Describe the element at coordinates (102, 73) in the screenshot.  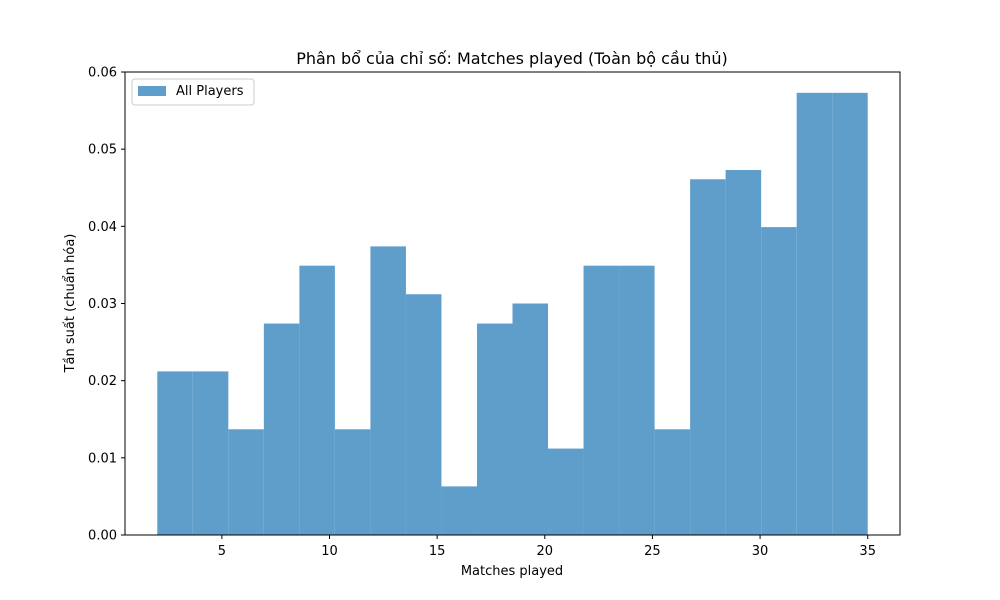
I see `y-tick-label: 0.06` at that location.